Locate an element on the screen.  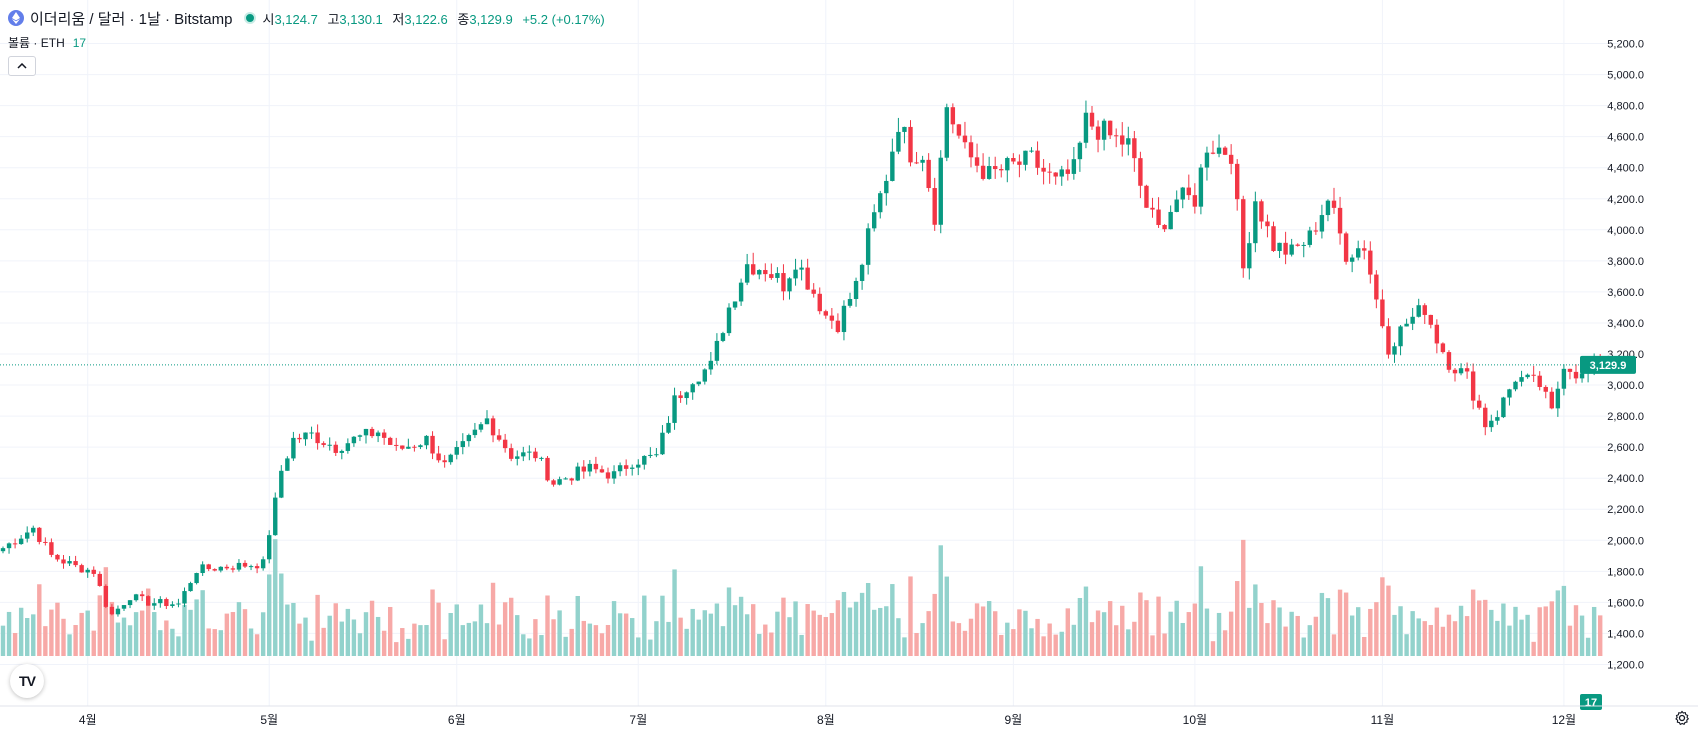
market-status-icon is located at coordinates (250, 18).